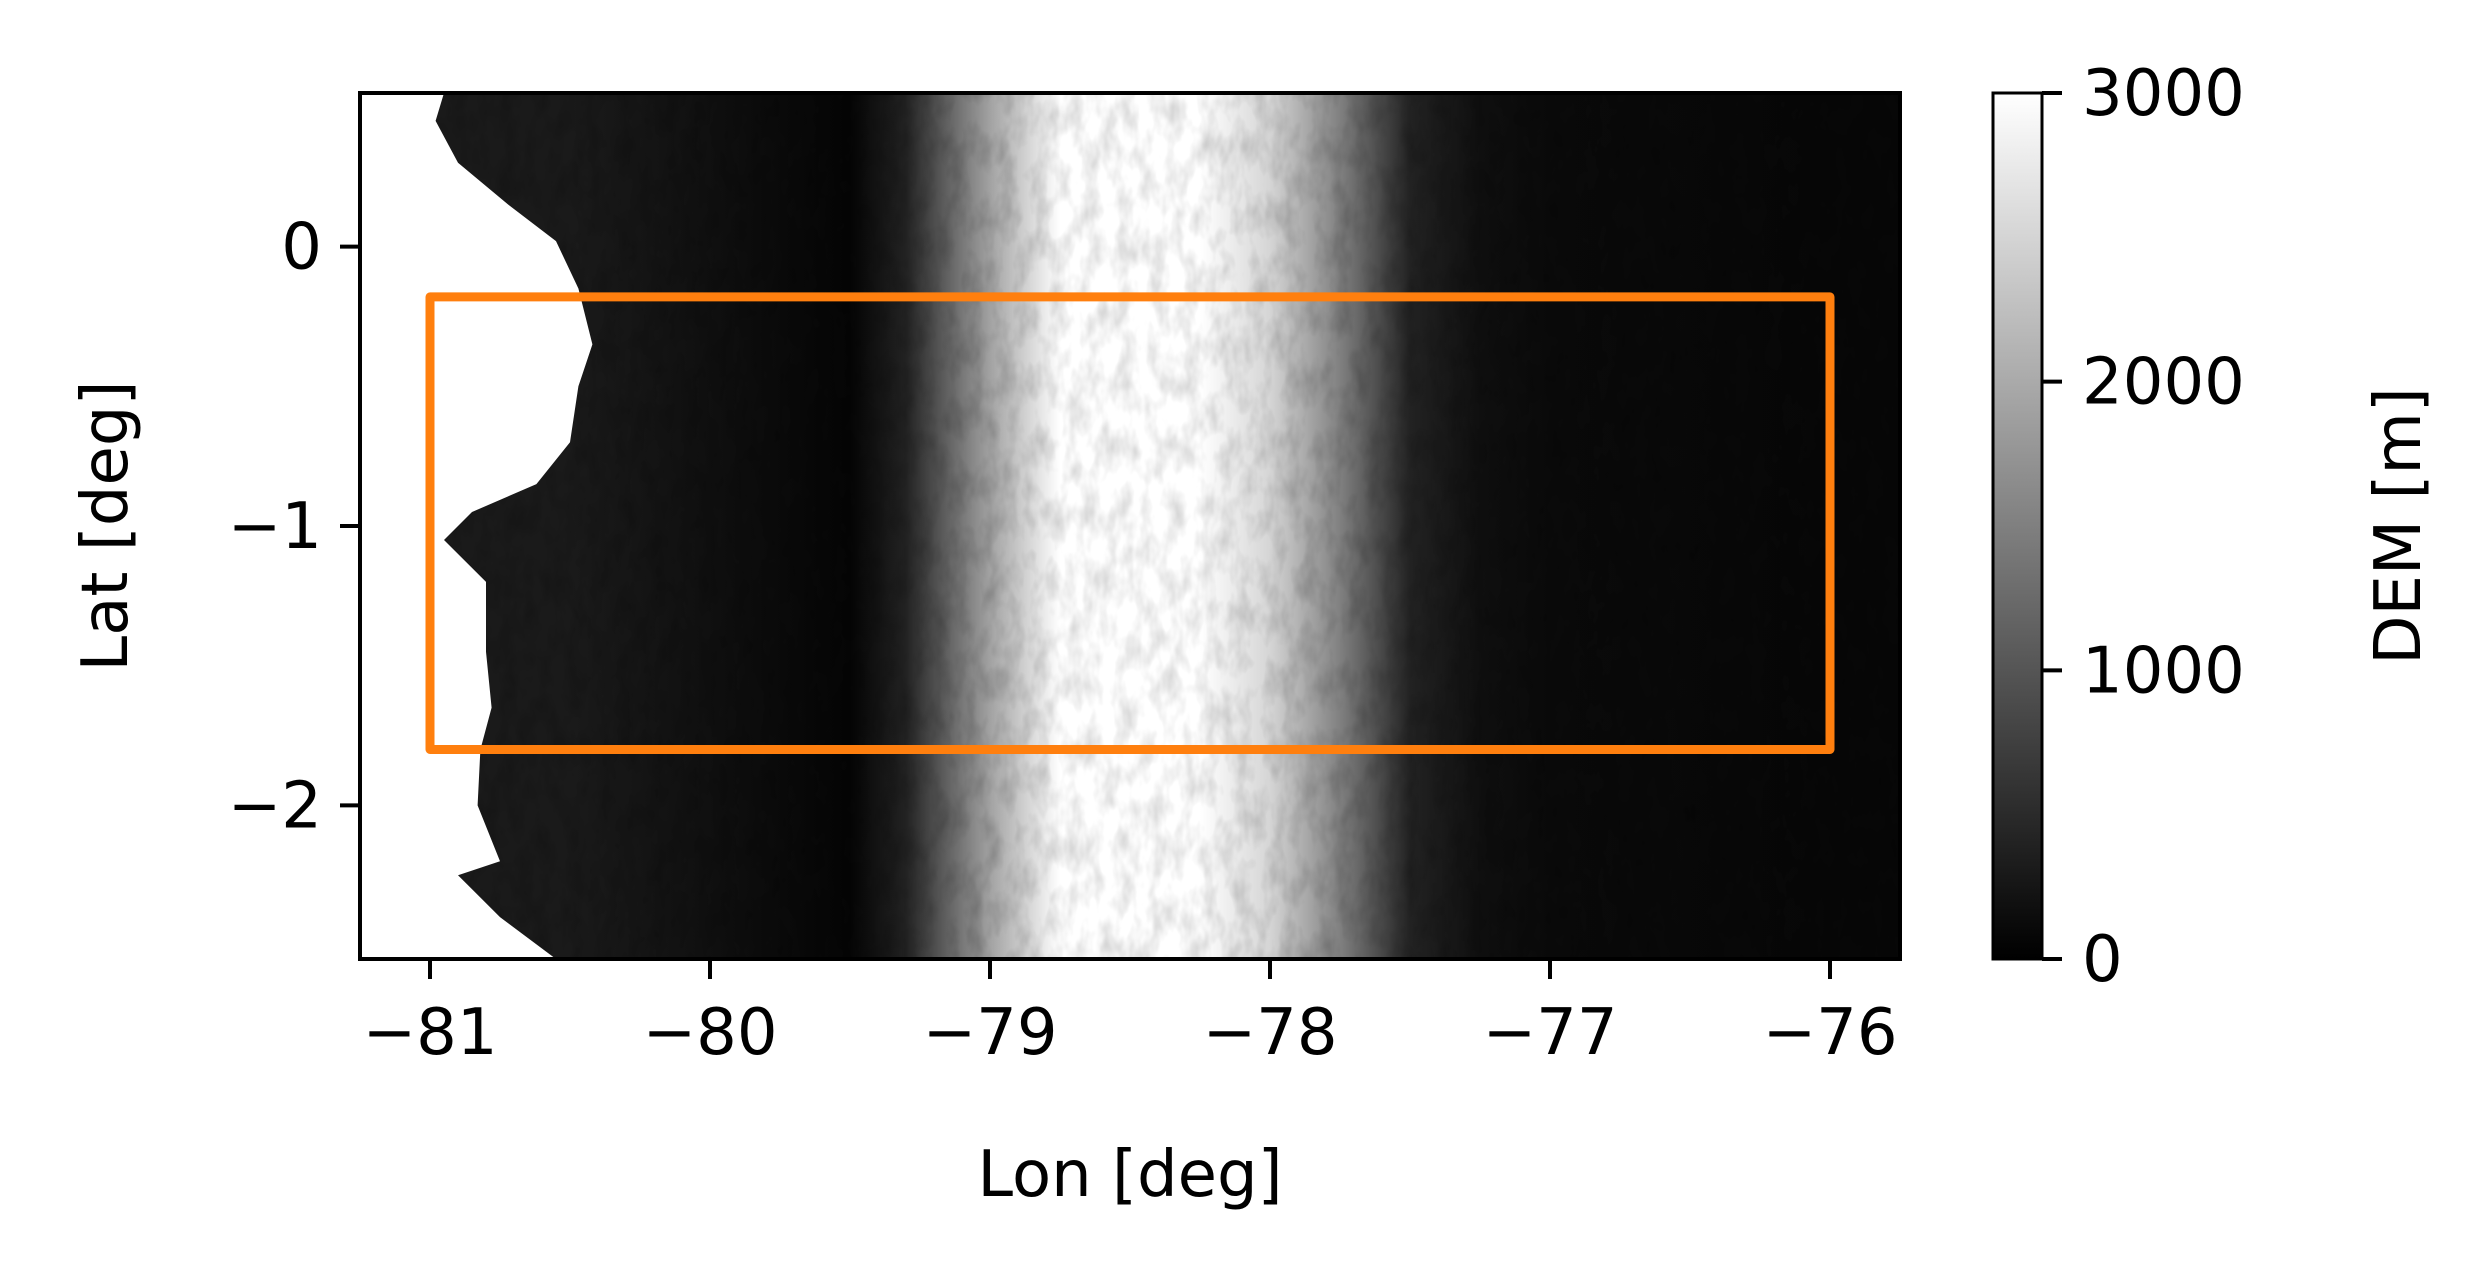 Image resolution: width=2469 pixels, height=1269 pixels. I want to click on x-tick-label: −76, so click(1829, 1033).